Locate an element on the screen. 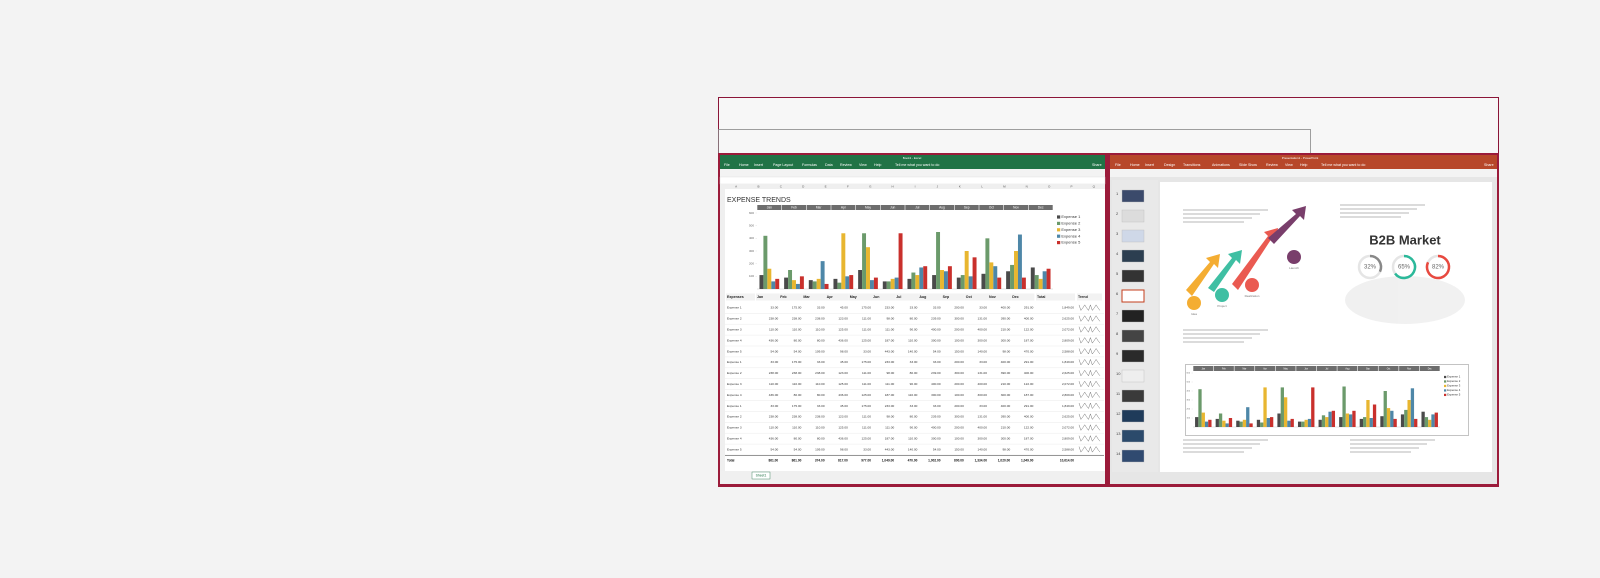 The width and height of the screenshot is (1600, 578). cell-value: 300.00 is located at coordinates (936, 439).